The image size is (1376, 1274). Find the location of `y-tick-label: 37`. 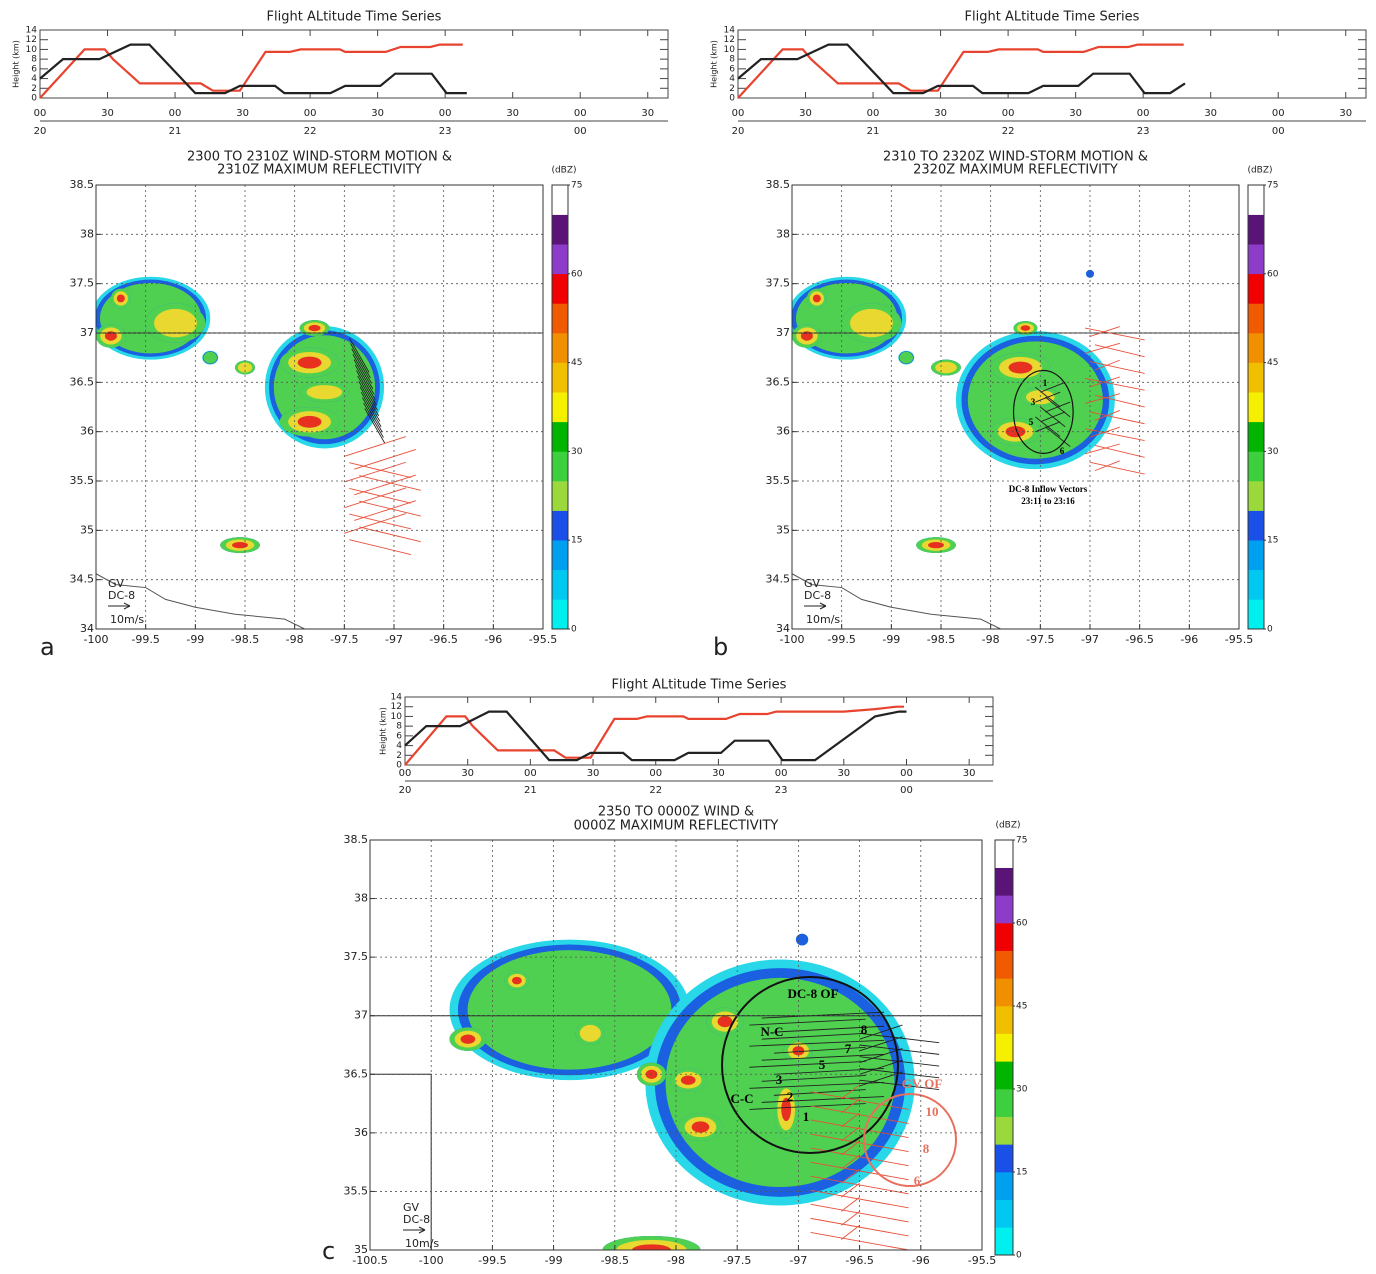

y-tick-label: 37 is located at coordinates (87, 332).